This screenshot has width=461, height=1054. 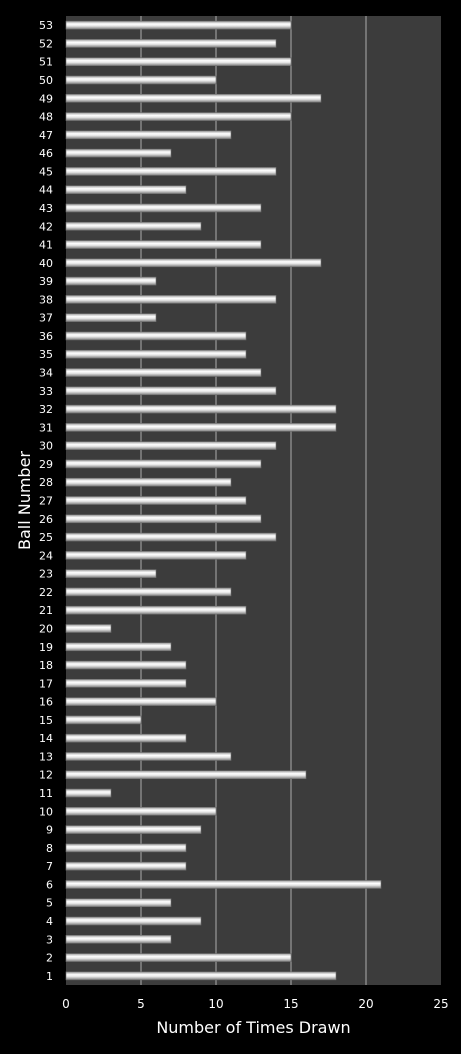 I want to click on y-tick-label: 7, so click(x=49, y=866).